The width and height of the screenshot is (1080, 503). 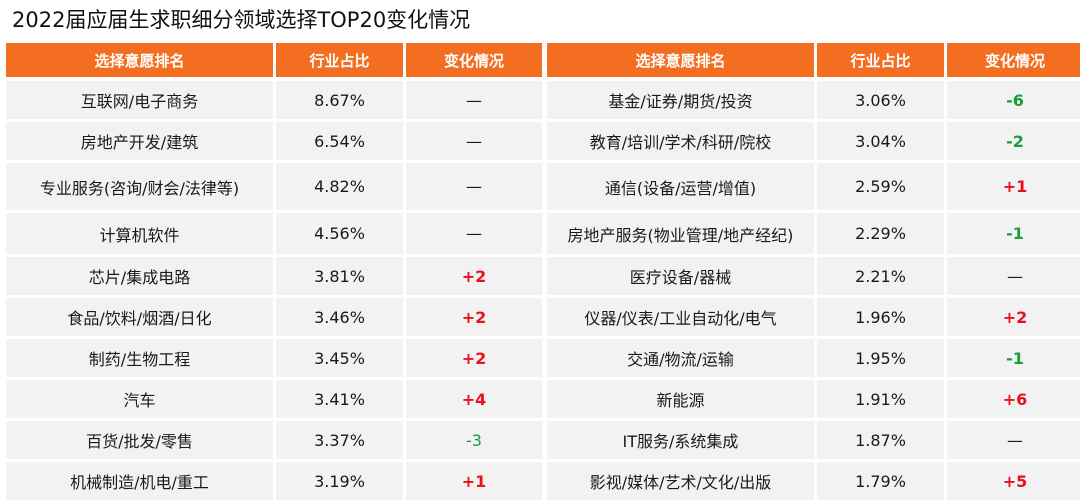 What do you see at coordinates (880, 233) in the screenshot?
I see `share-cell: 2.29%` at bounding box center [880, 233].